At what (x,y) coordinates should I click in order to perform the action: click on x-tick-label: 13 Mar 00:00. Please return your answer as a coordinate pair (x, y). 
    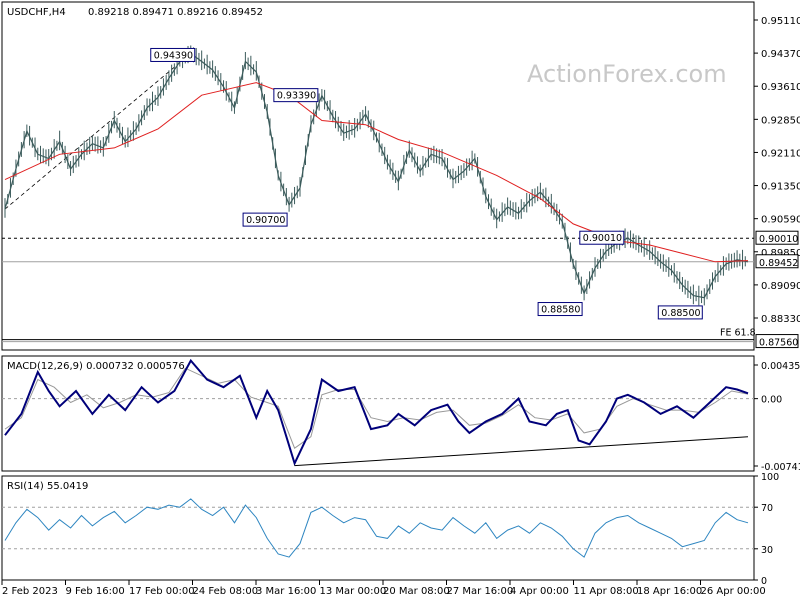
    Looking at the image, I should click on (353, 591).